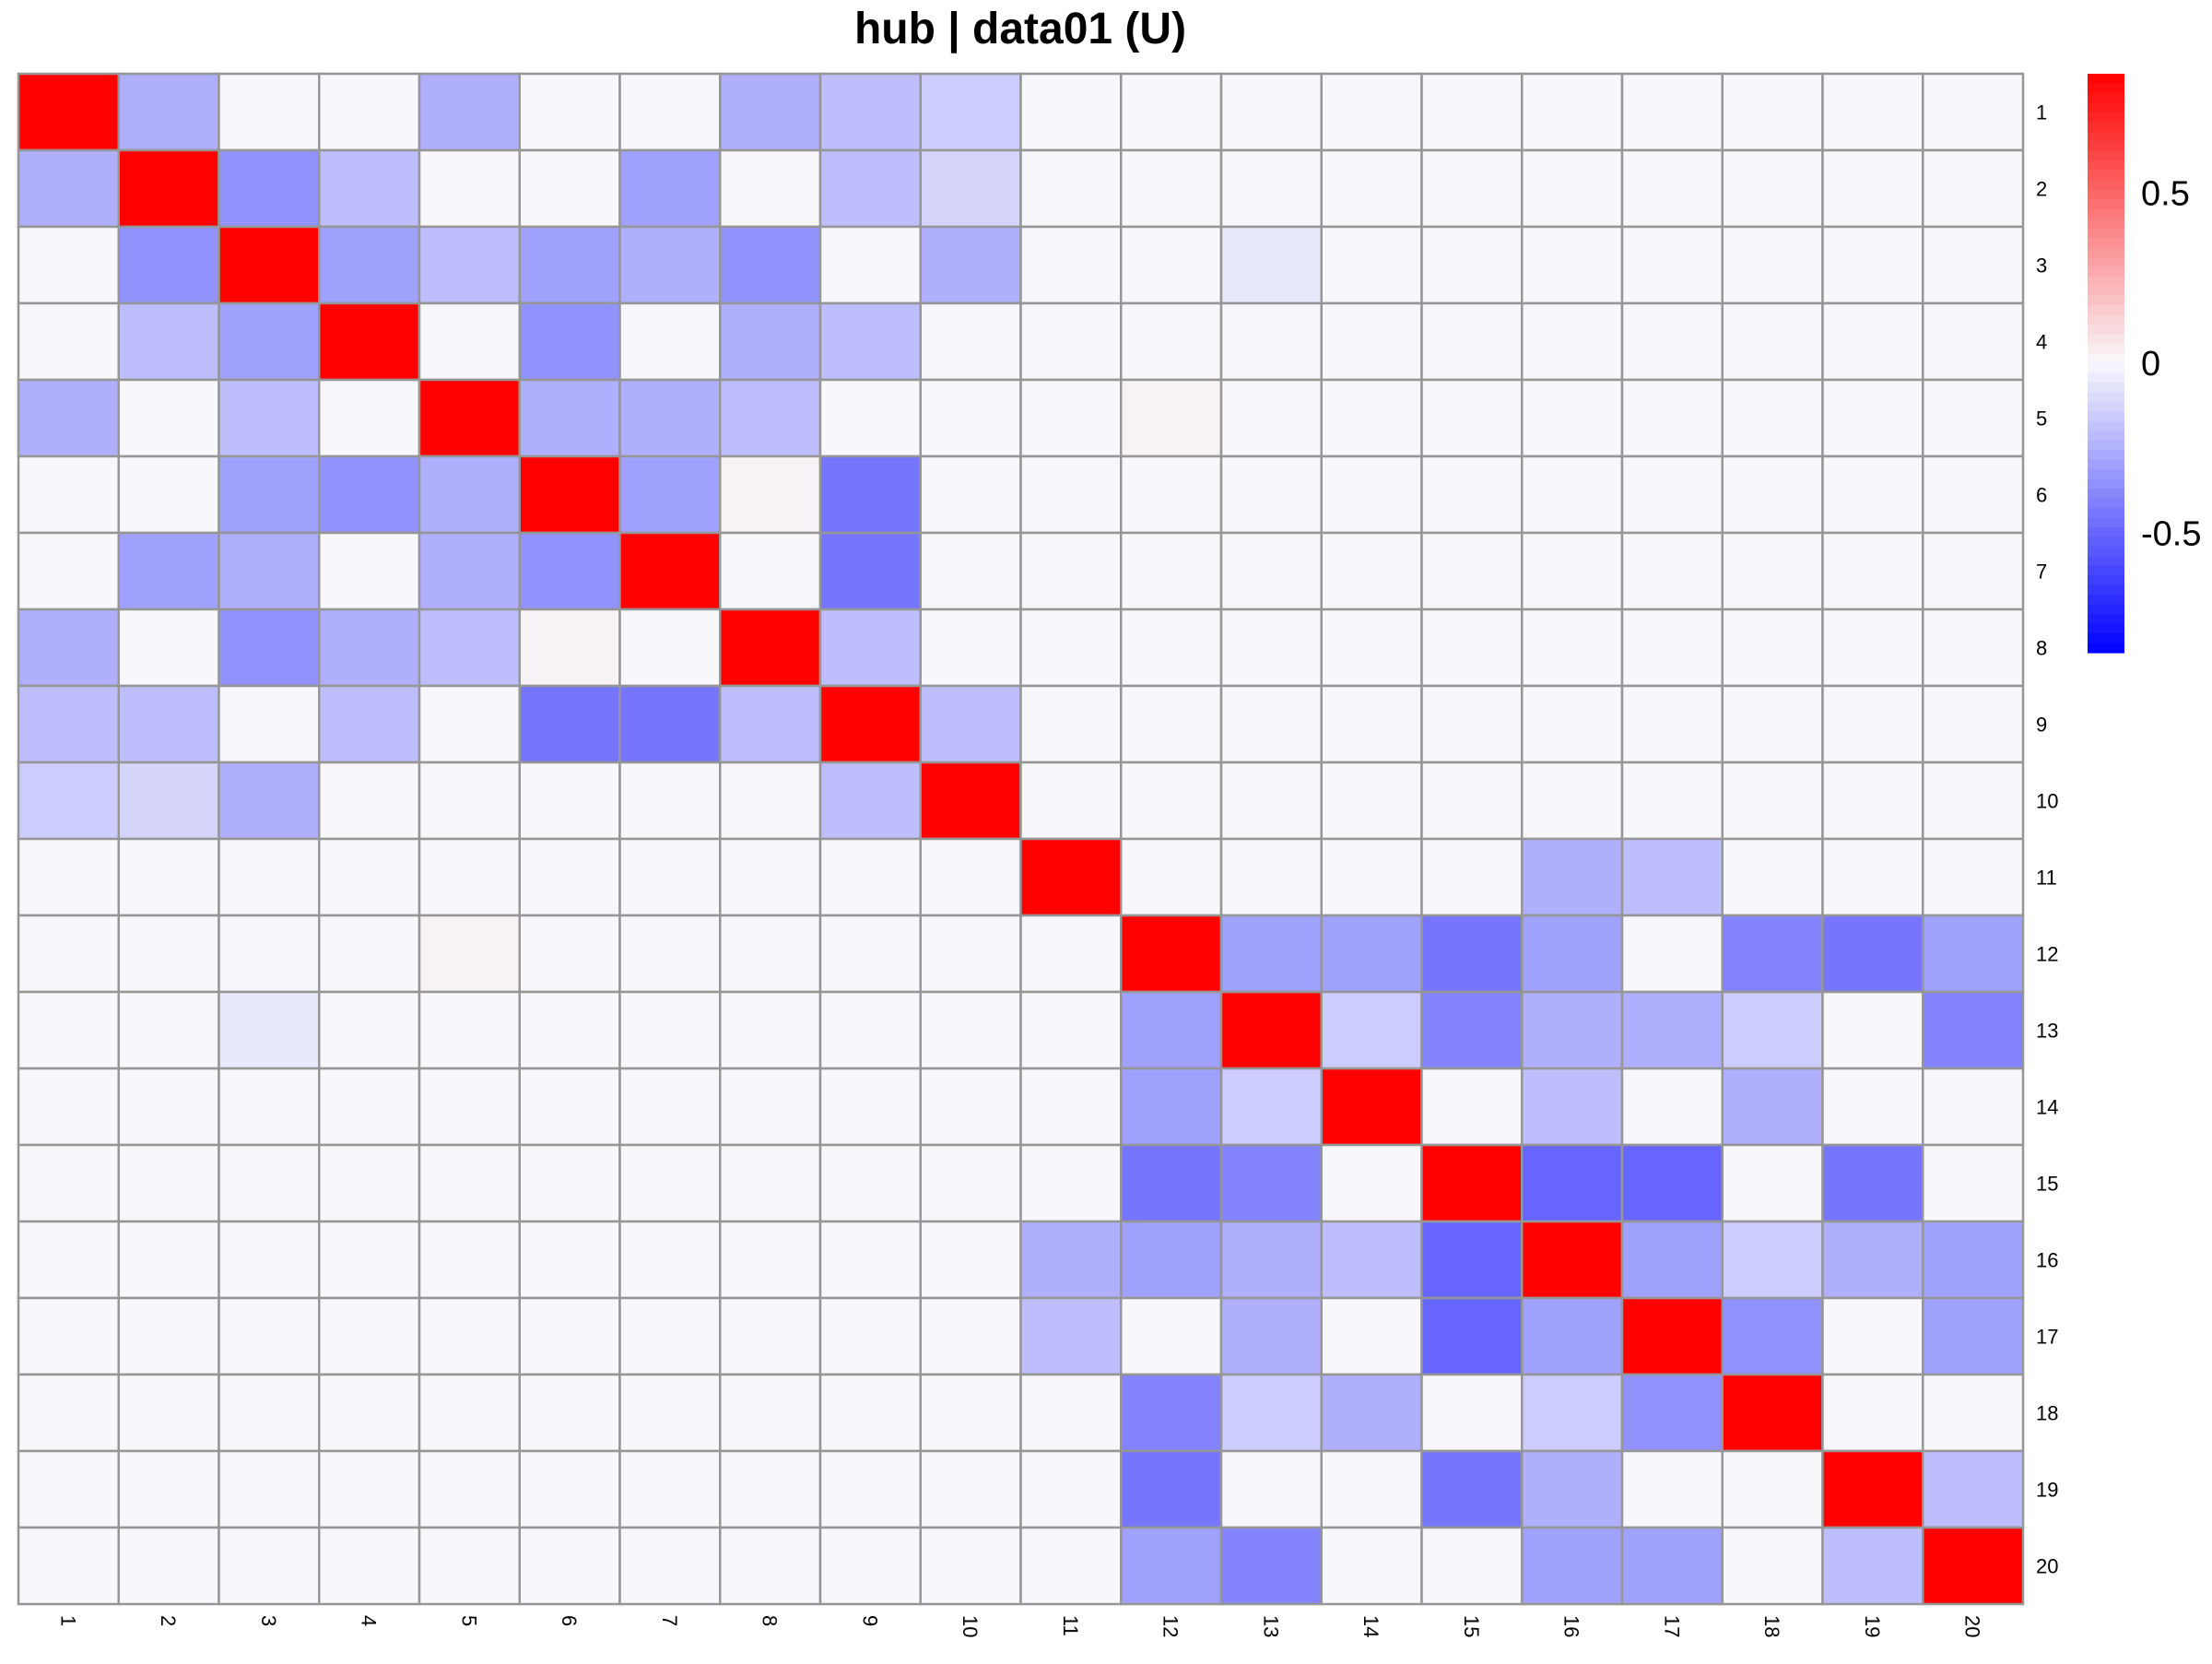 The image size is (2212, 1664). Describe the element at coordinates (1872, 1626) in the screenshot. I see `column-label: 19` at that location.